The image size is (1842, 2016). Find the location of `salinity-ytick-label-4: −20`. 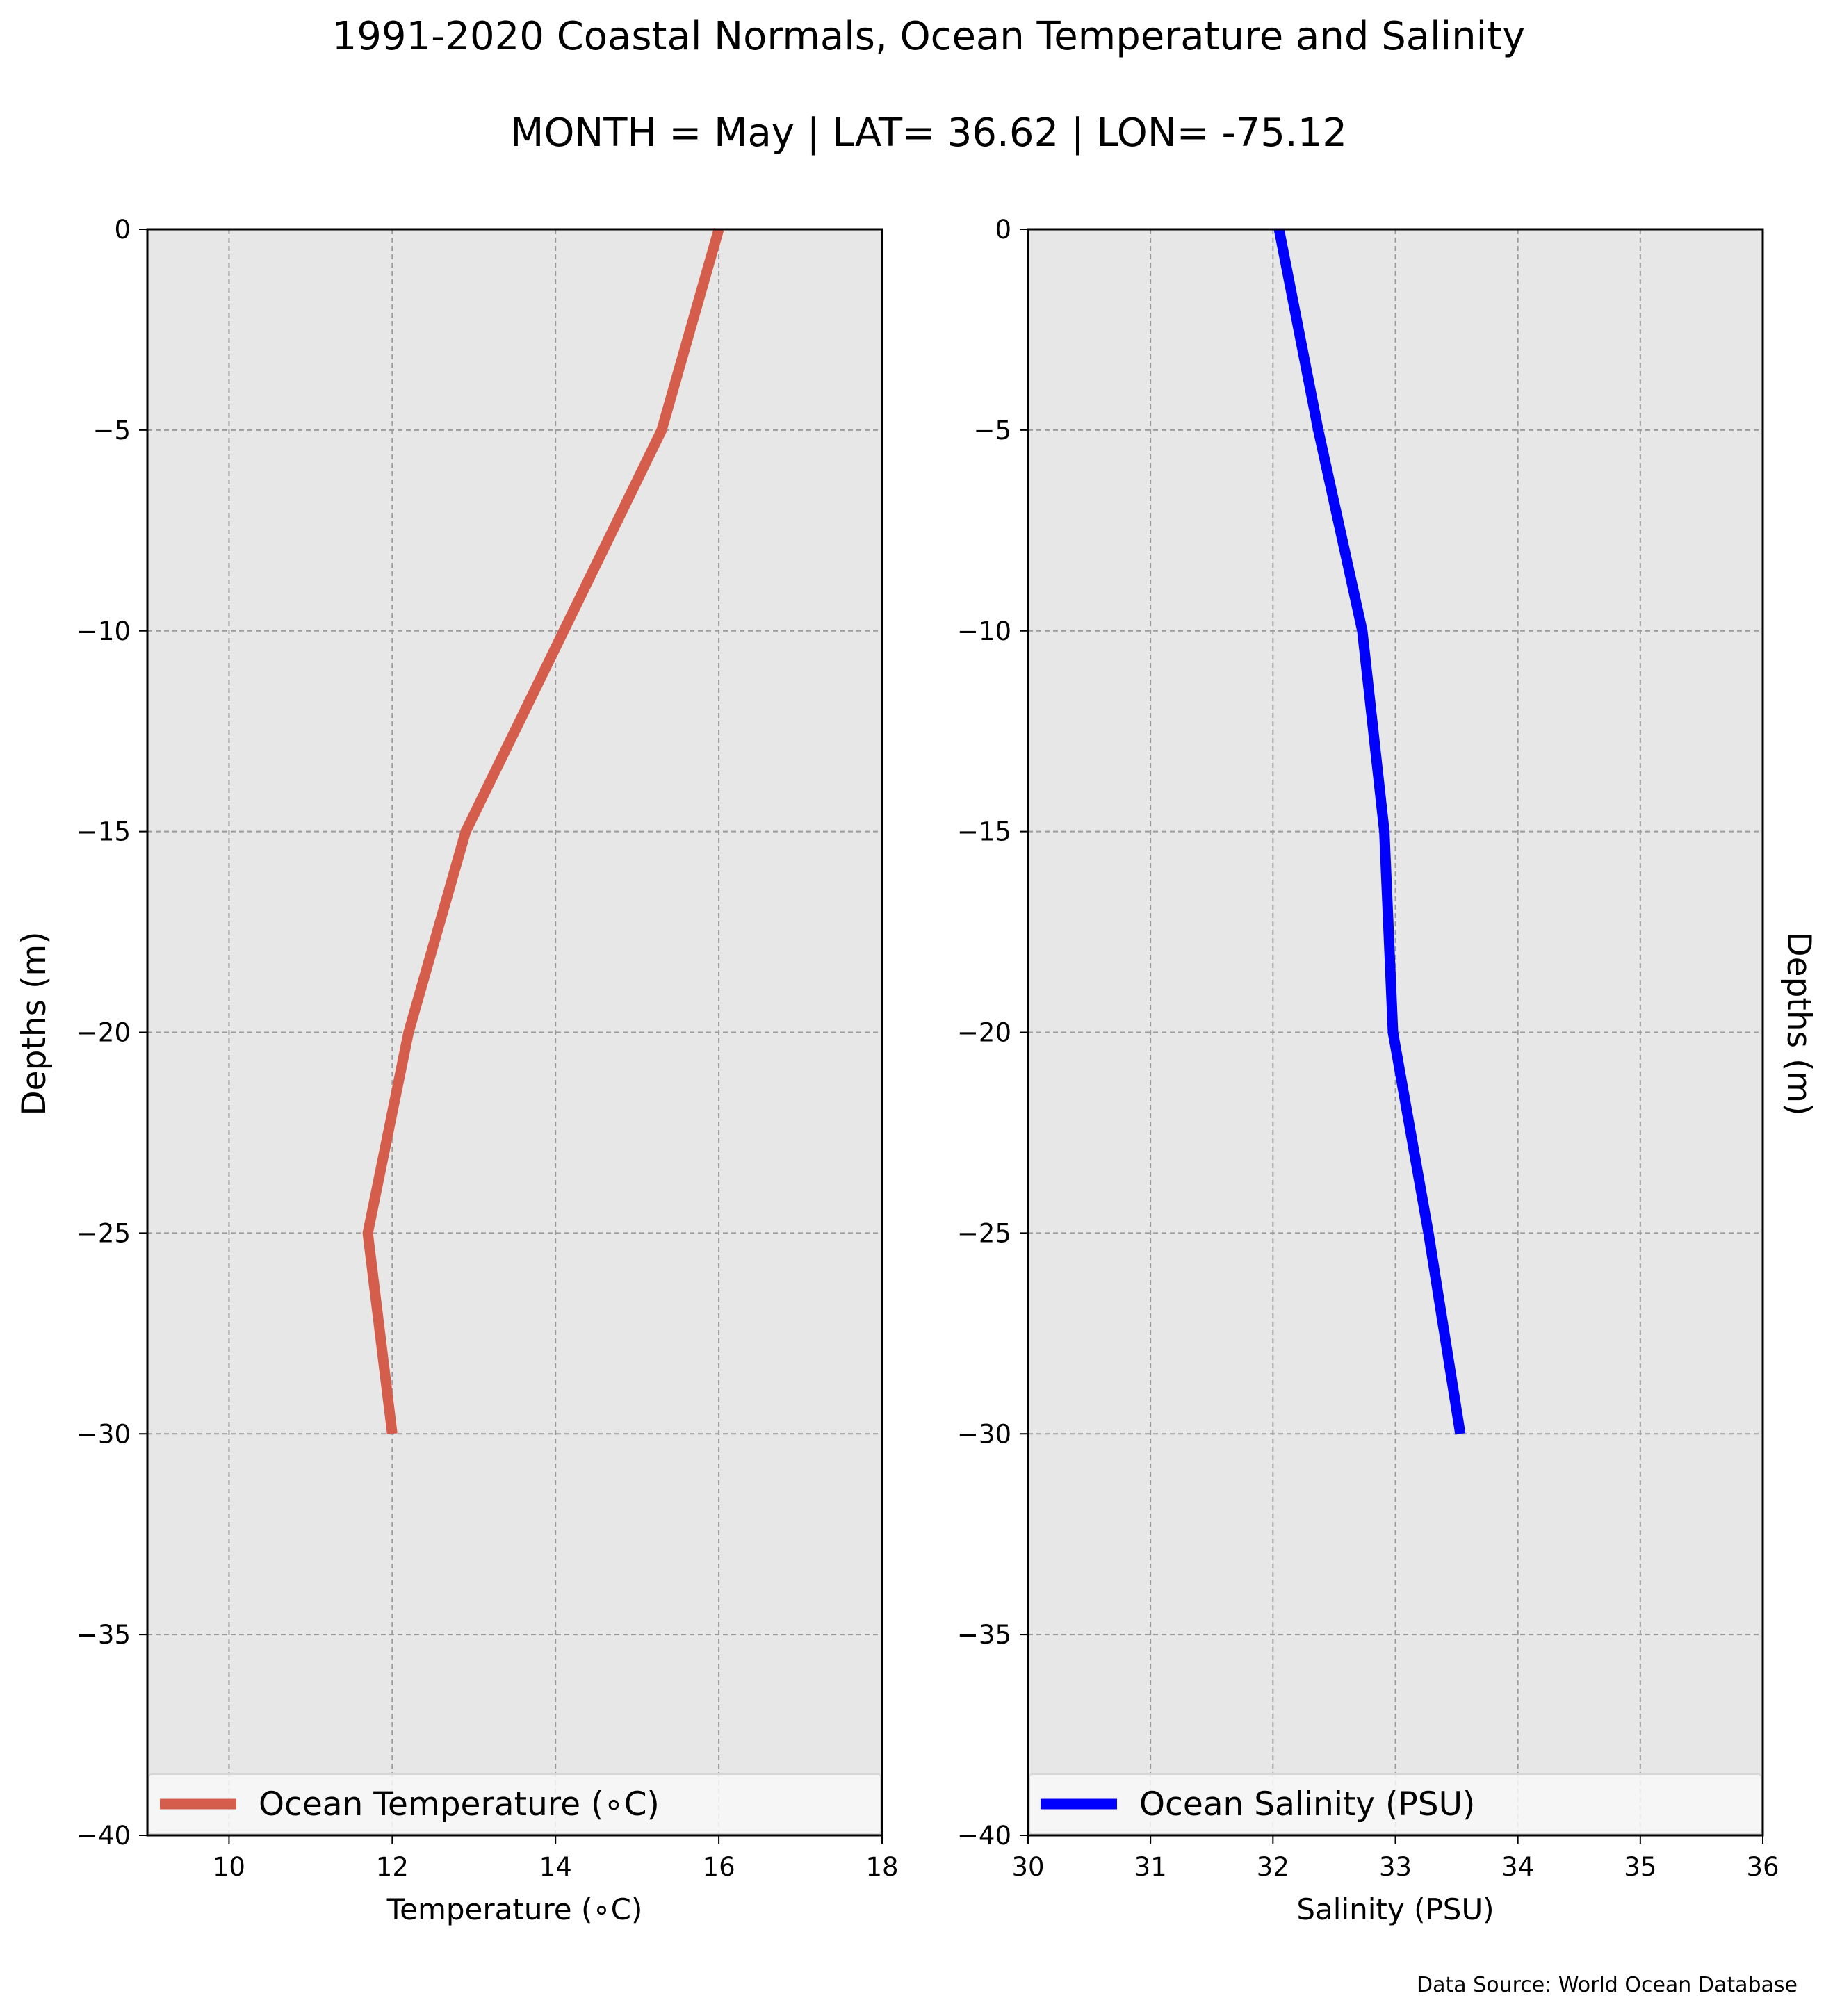

salinity-ytick-label-4: −20 is located at coordinates (984, 1033).